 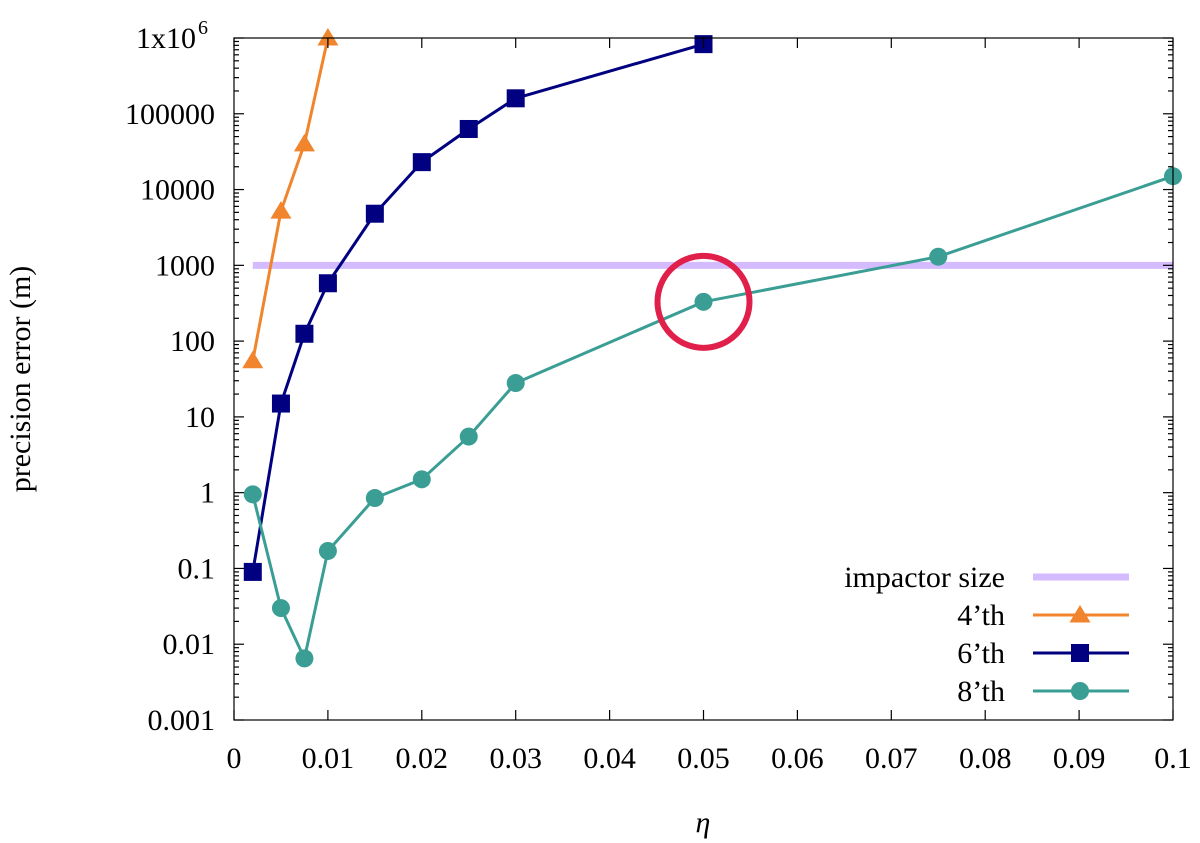 What do you see at coordinates (197, 568) in the screenshot?
I see `y-tick-label: 0.1` at bounding box center [197, 568].